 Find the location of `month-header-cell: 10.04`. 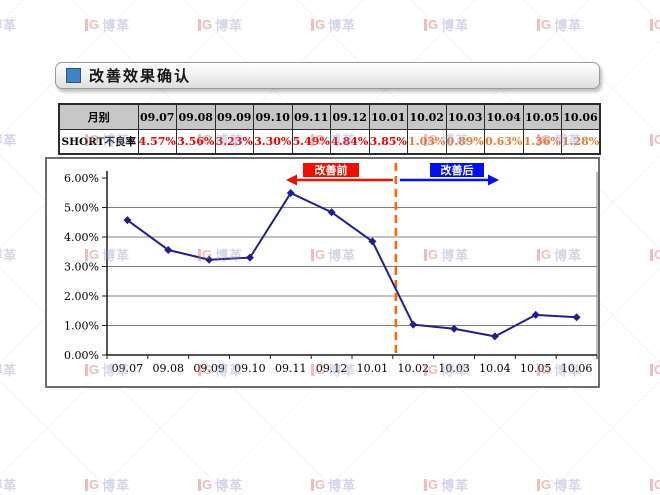

month-header-cell: 10.04 is located at coordinates (504, 116).